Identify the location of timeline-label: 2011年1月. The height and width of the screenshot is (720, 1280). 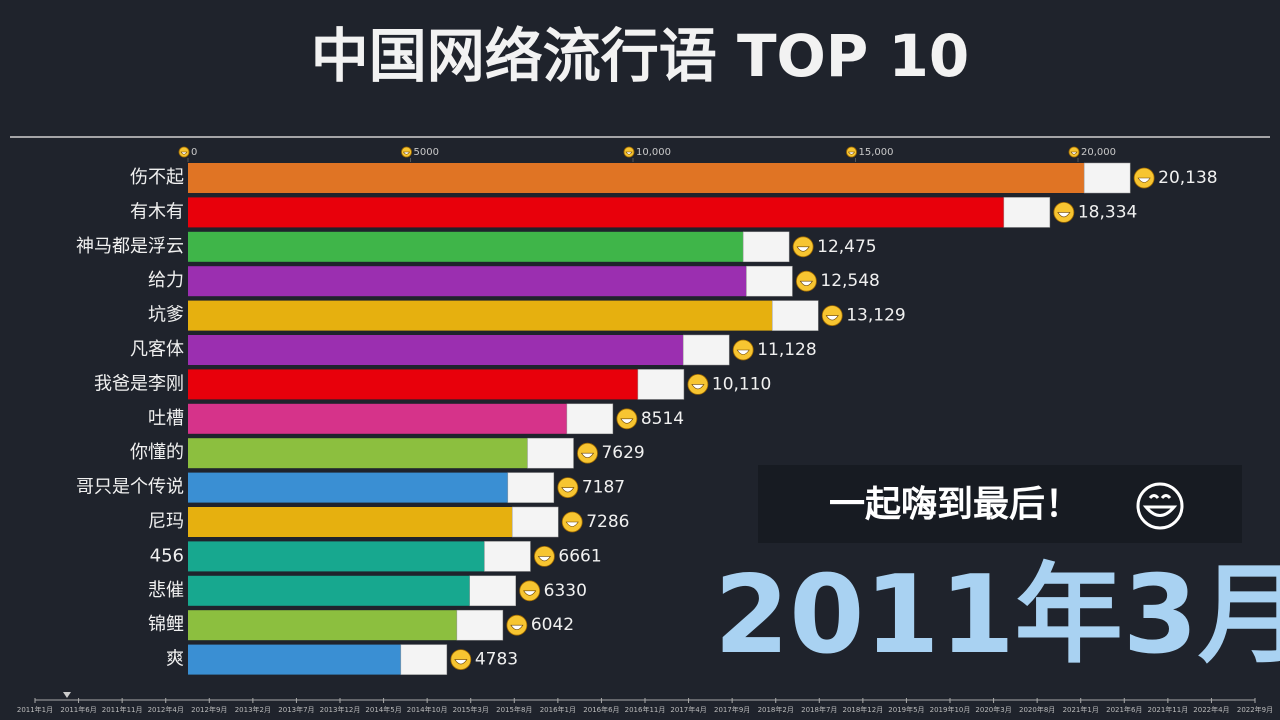
(35, 709).